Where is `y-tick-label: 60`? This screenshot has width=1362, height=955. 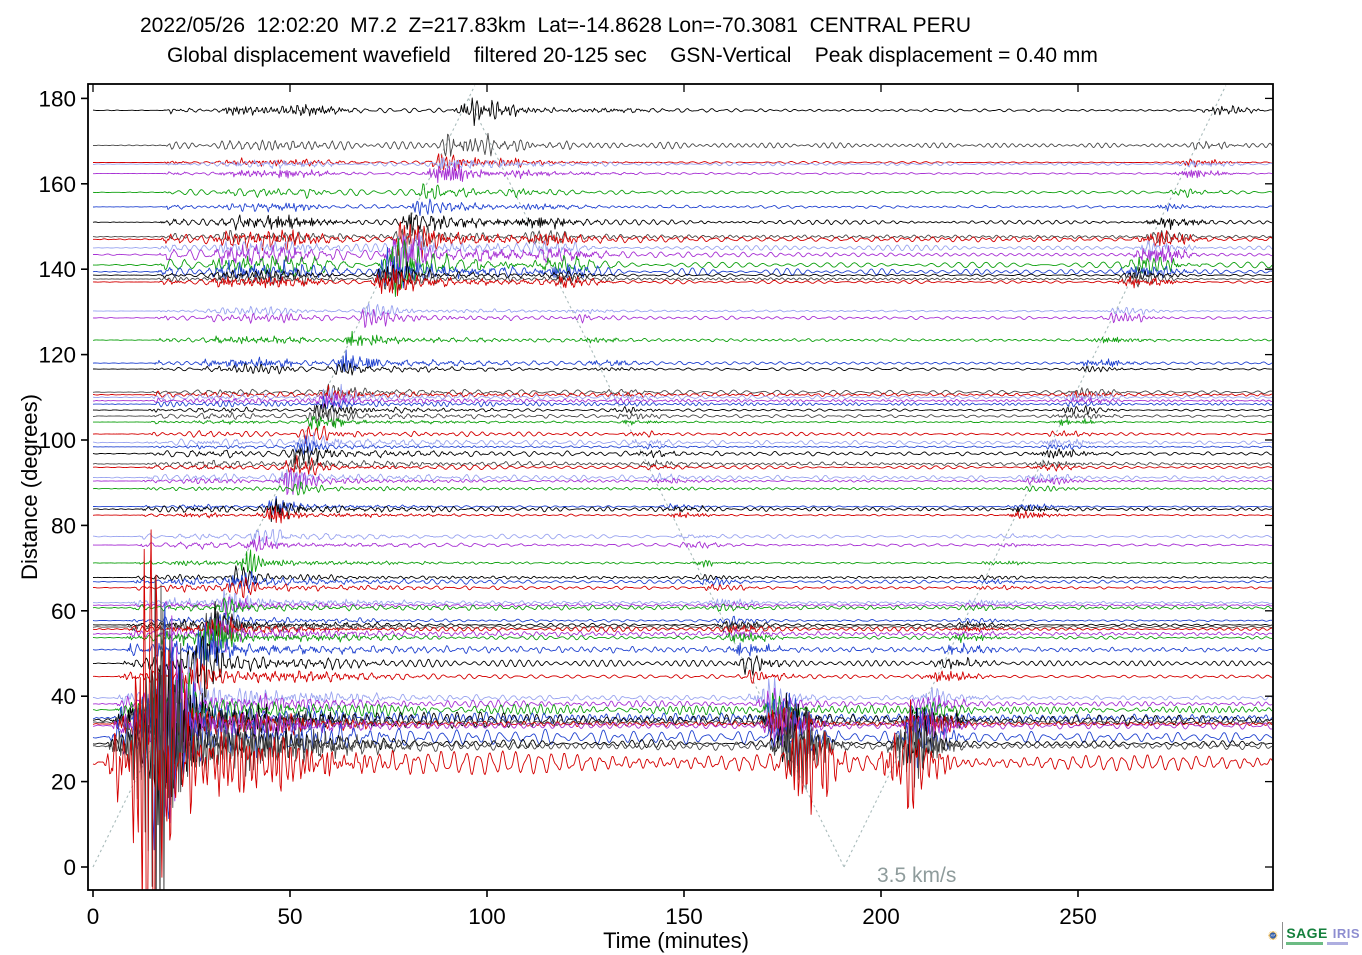
y-tick-label: 60 is located at coordinates (63, 611).